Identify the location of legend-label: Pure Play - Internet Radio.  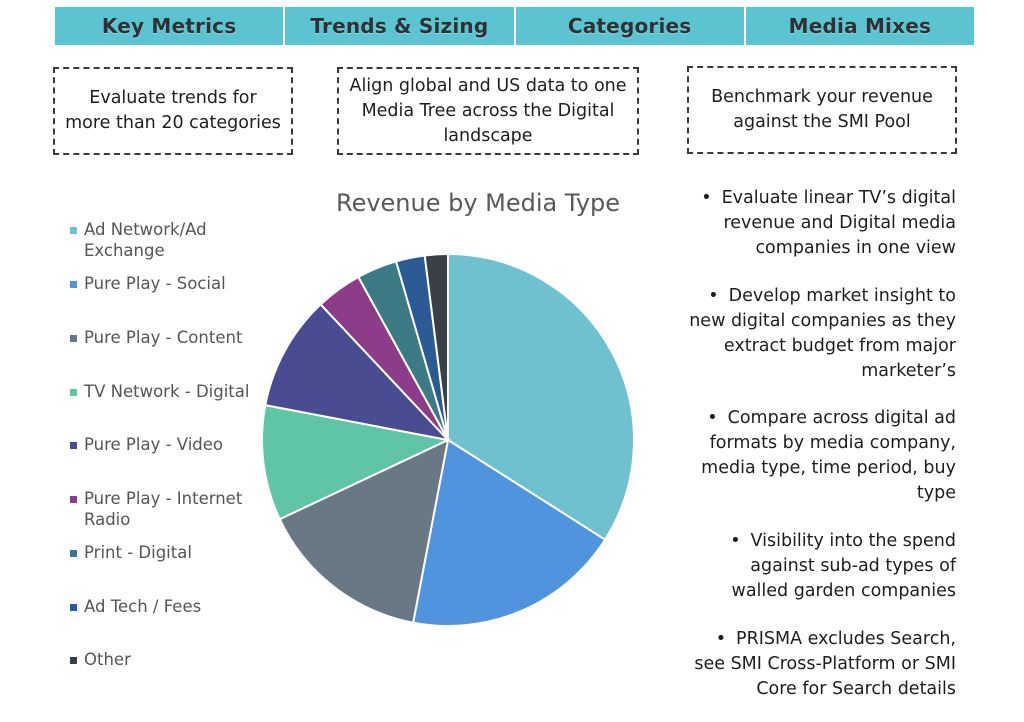
(163, 509).